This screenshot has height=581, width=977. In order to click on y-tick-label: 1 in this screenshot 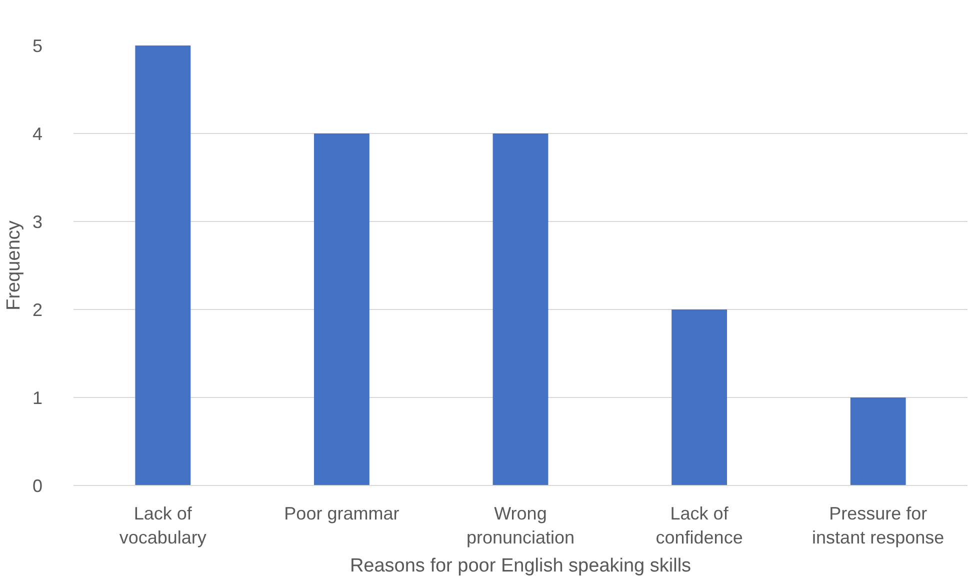, I will do `click(37, 398)`.